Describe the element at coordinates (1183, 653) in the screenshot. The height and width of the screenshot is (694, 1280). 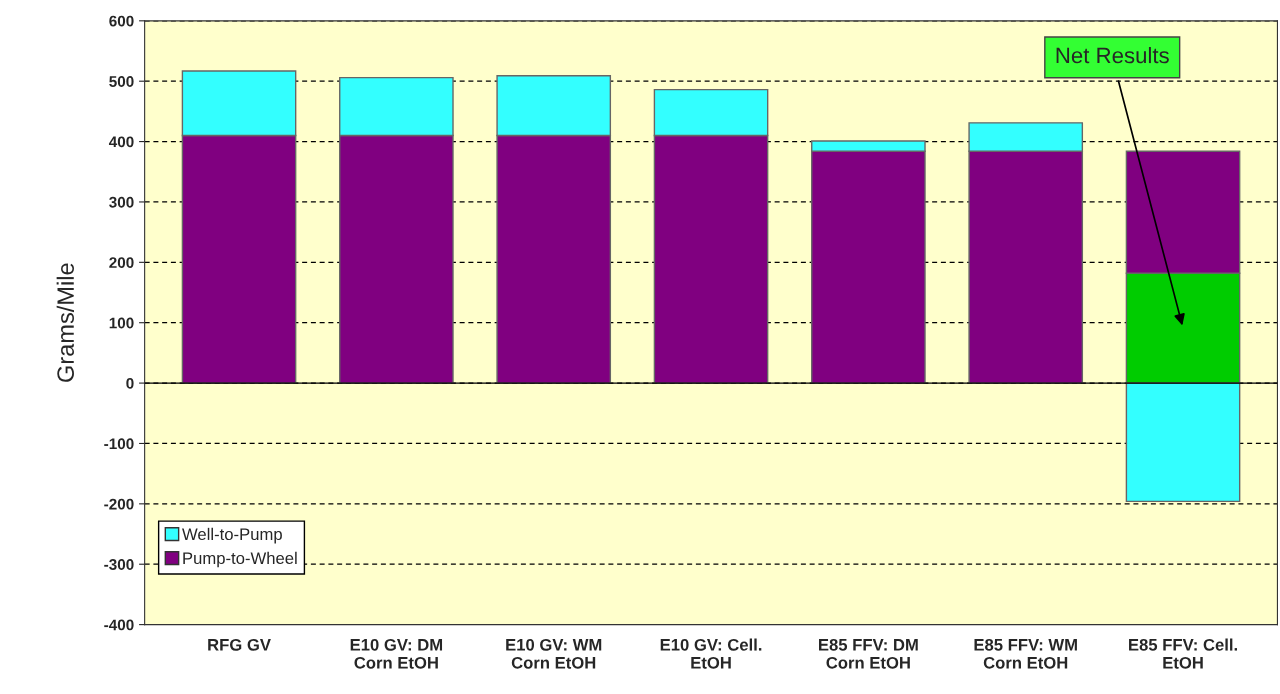
I see `x-tick-label: E85 FFV: Cell. EtOH` at that location.